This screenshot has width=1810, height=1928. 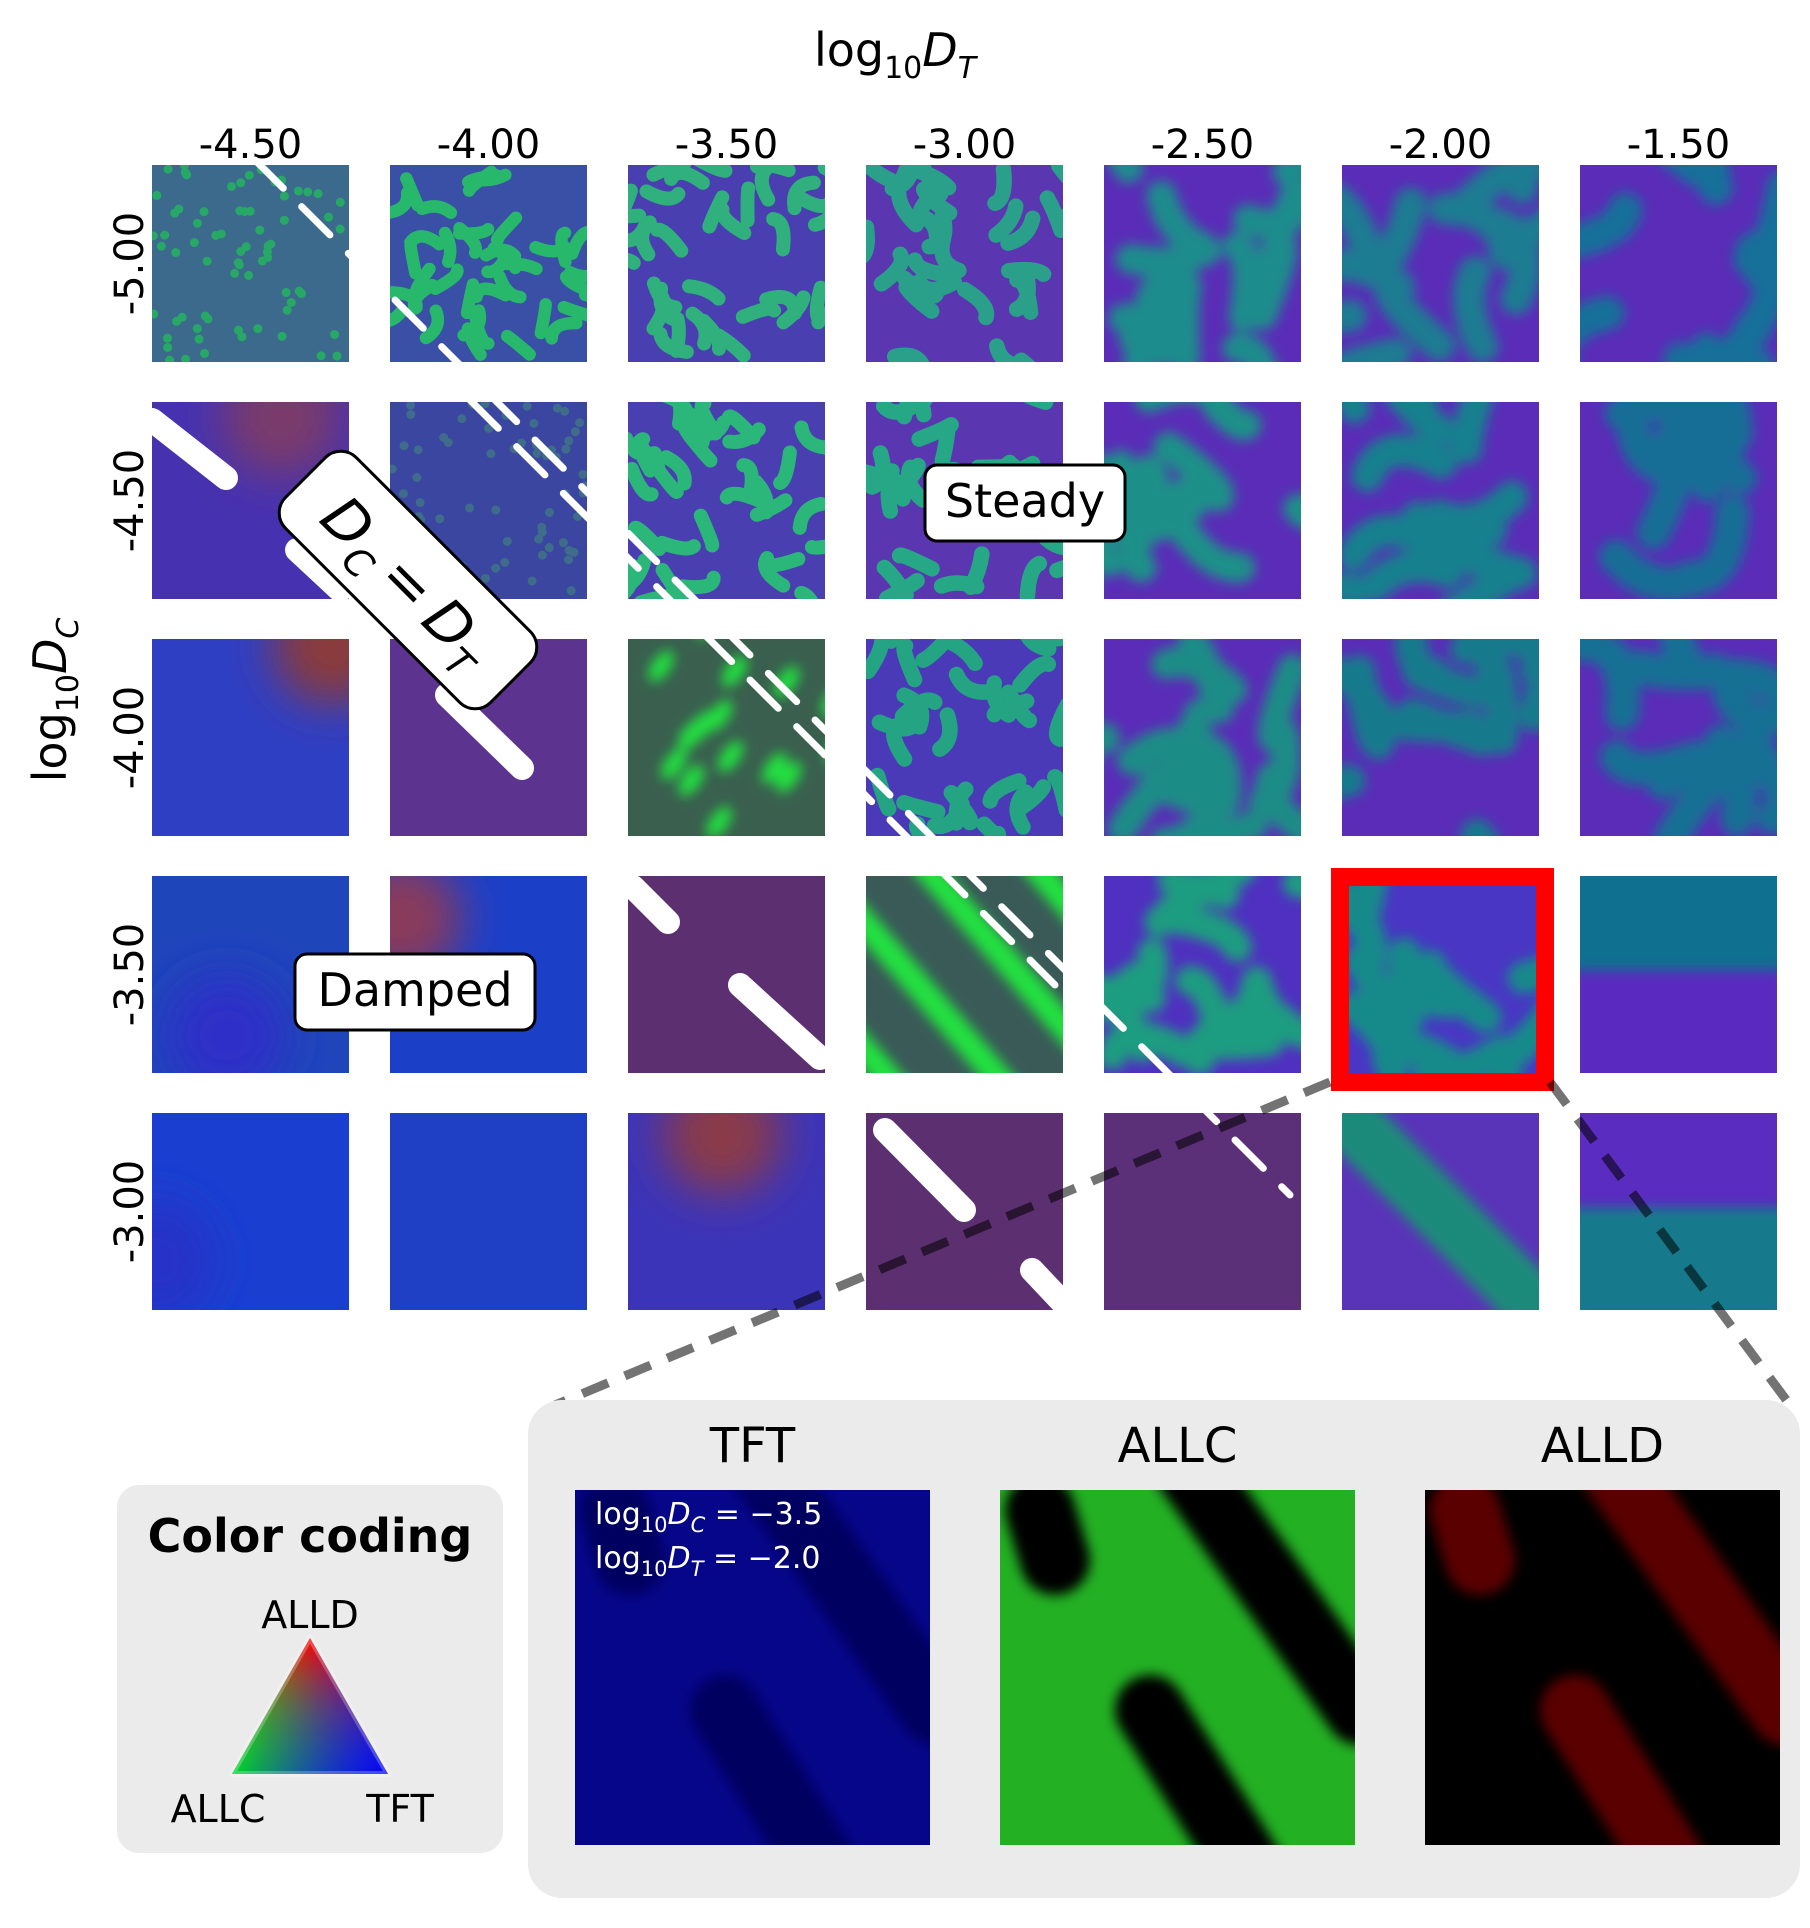 What do you see at coordinates (310, 1615) in the screenshot?
I see `legend-label-alld: ALLD` at bounding box center [310, 1615].